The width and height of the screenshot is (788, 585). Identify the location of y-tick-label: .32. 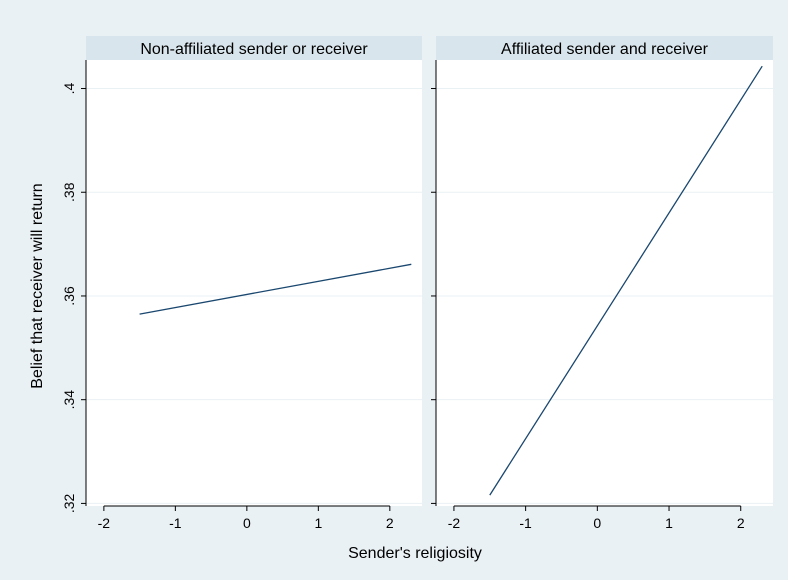
(69, 503).